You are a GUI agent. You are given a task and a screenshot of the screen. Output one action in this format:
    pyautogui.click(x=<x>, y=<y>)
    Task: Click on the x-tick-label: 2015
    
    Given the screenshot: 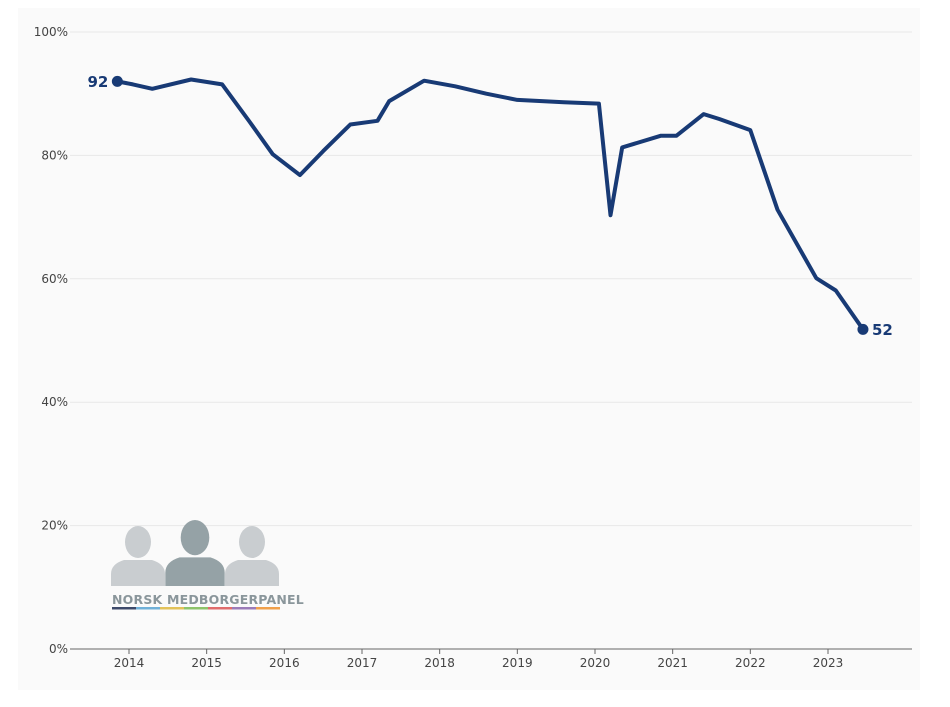 What is the action you would take?
    pyautogui.click(x=206, y=663)
    